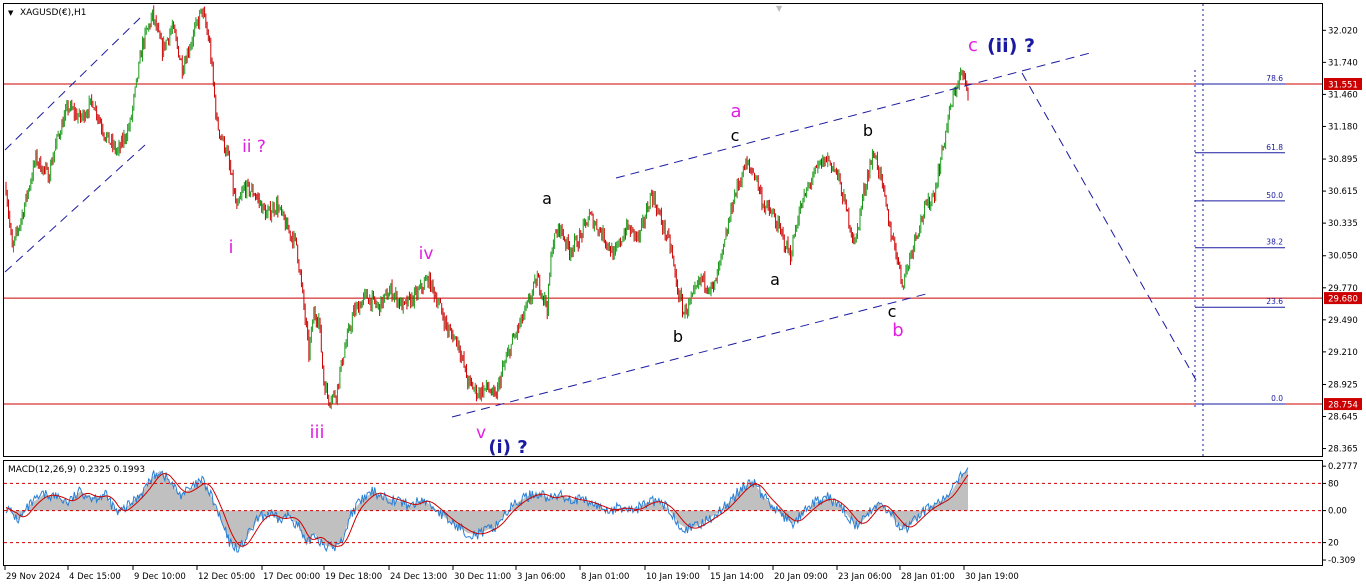 Image resolution: width=1366 pixels, height=588 pixels. What do you see at coordinates (1343, 321) in the screenshot?
I see `price-axis-label: 29.490` at bounding box center [1343, 321].